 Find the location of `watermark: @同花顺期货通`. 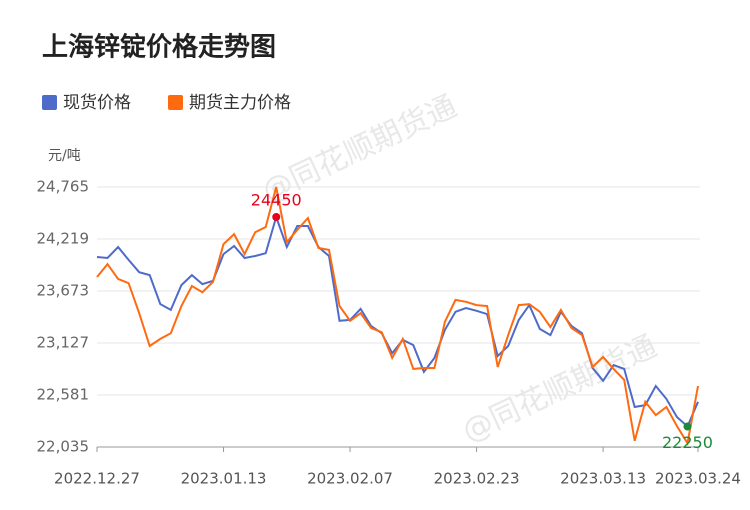

watermark: @同花顺期货通 is located at coordinates (559, 389).